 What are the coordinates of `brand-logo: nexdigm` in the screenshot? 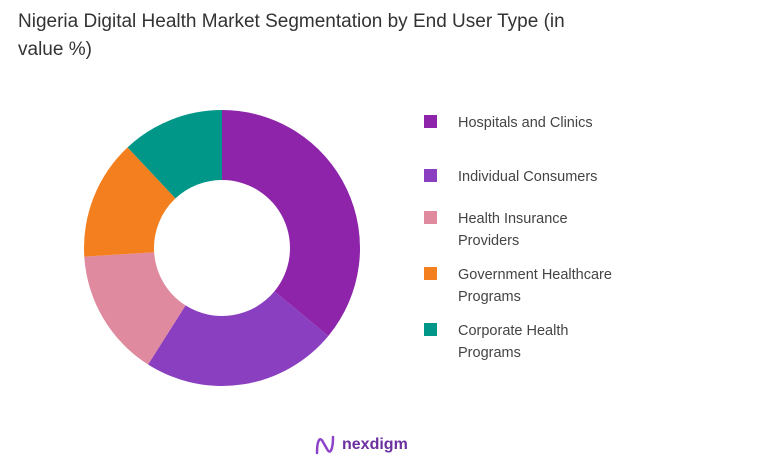 It's located at (361, 445).